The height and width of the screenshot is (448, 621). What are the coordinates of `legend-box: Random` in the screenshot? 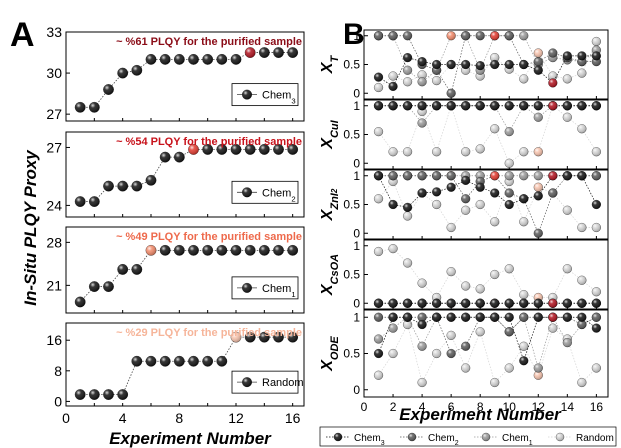 It's located at (267, 382).